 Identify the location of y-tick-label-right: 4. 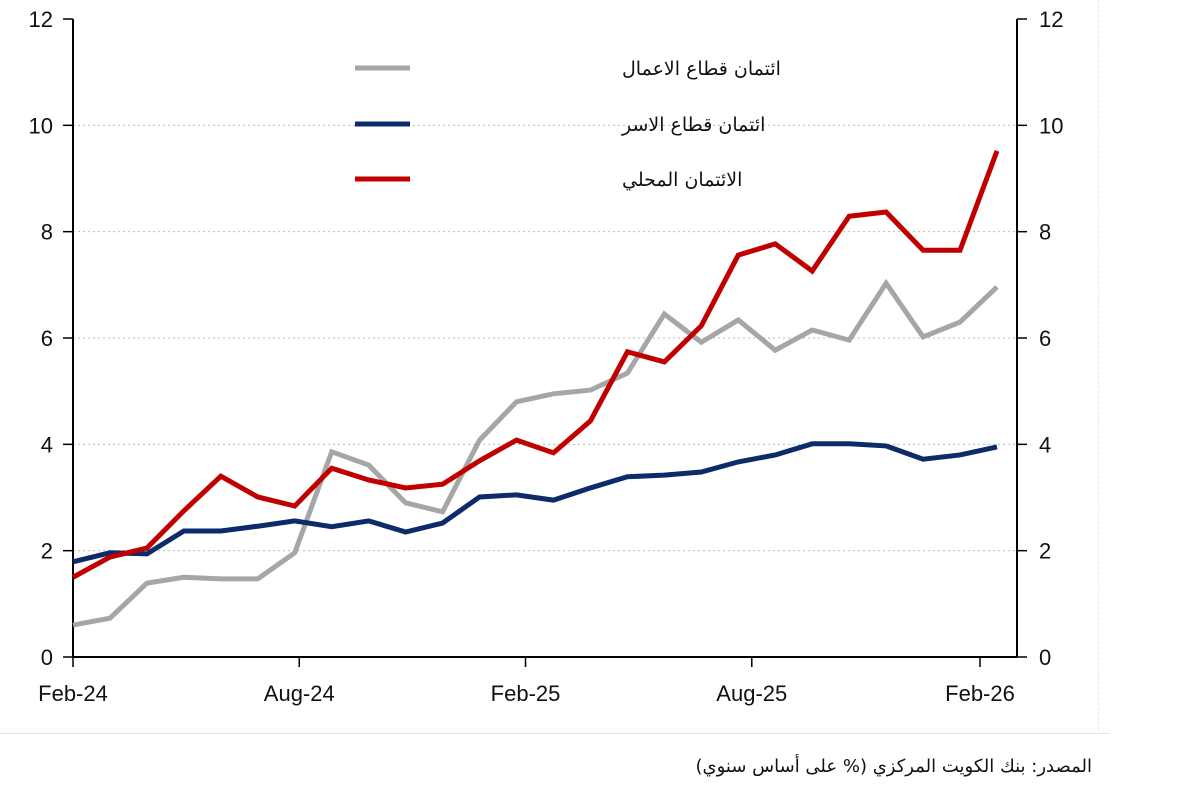
(1045, 444).